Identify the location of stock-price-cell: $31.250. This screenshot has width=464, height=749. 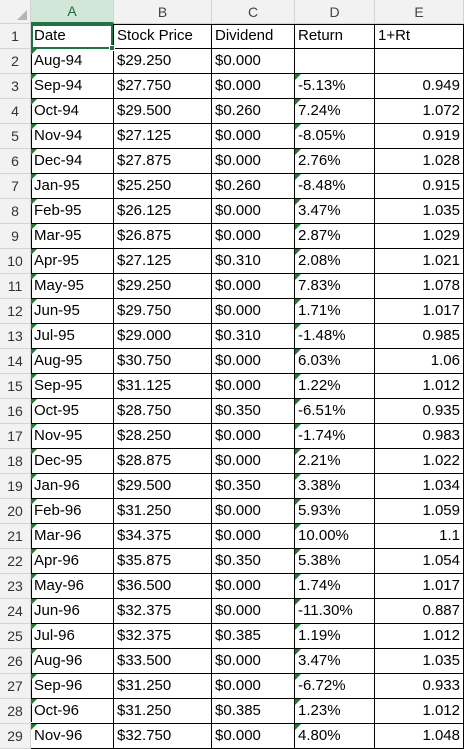
(163, 711).